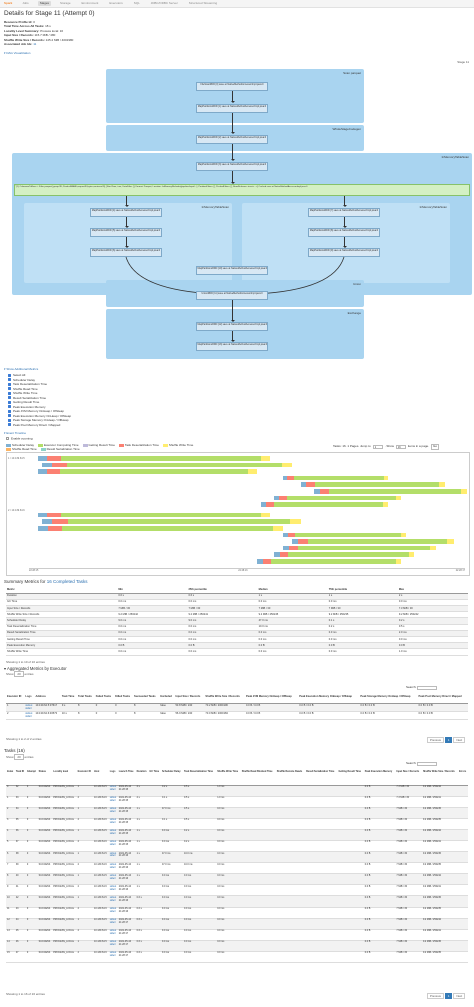 This screenshot has height=1007, width=474. I want to click on metric-option: Result Serialization Time, so click(39, 398).